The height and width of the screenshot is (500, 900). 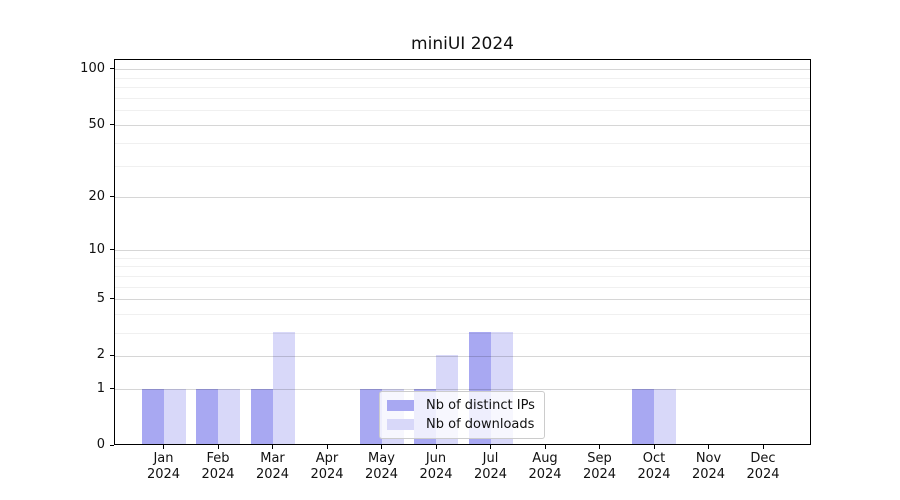 I want to click on legend-label-downloads: Nb of downloads, so click(x=480, y=424).